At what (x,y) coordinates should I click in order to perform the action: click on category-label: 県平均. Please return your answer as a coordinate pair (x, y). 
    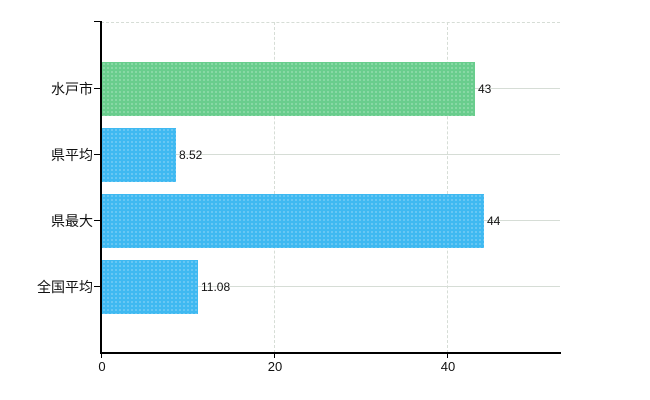
    Looking at the image, I should click on (72, 155).